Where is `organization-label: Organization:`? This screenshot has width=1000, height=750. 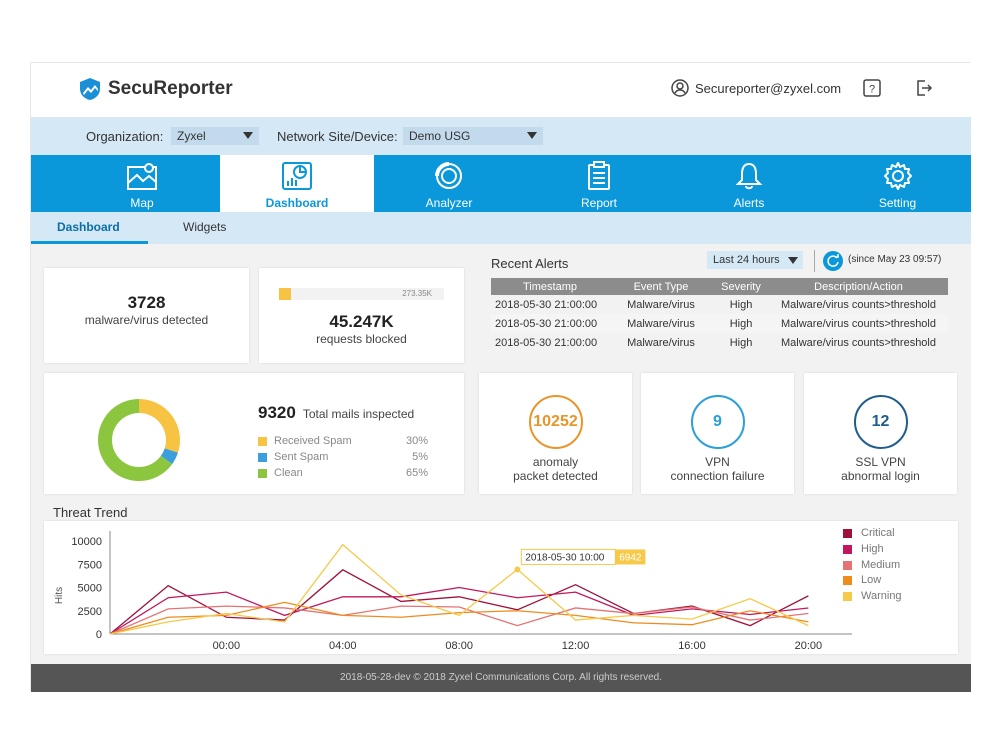
organization-label: Organization: is located at coordinates (125, 136).